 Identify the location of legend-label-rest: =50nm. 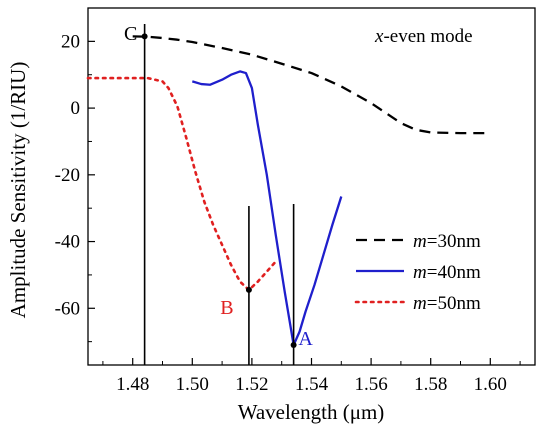
(454, 303).